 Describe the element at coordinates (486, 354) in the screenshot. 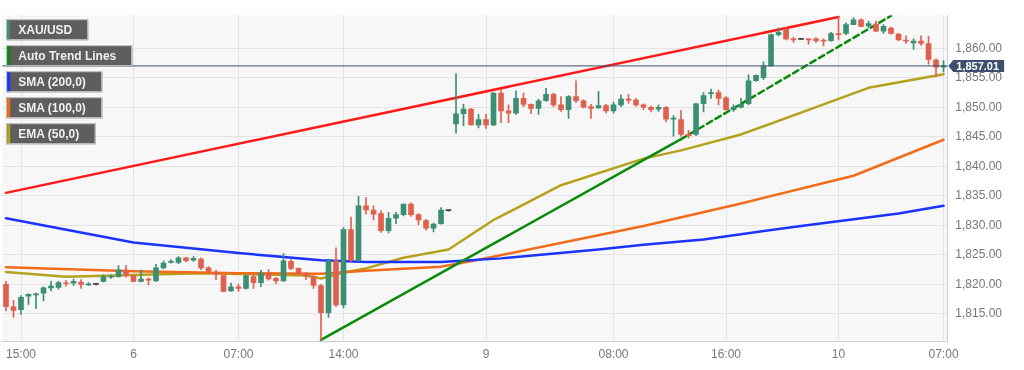

I see `x-tick-label: 9` at that location.